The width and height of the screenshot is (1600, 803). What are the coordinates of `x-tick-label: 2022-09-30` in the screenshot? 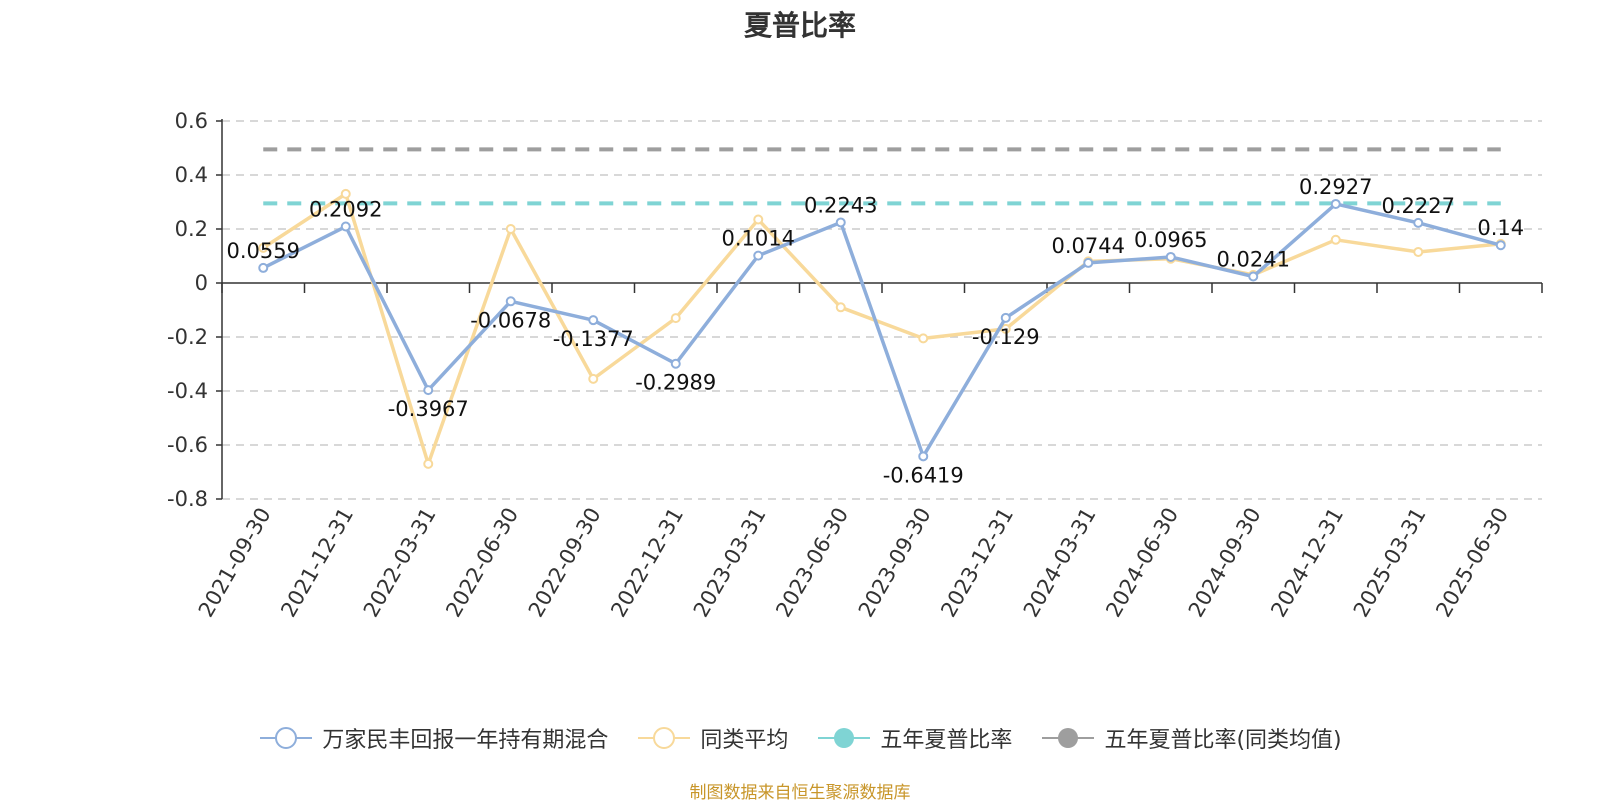 It's located at (565, 563).